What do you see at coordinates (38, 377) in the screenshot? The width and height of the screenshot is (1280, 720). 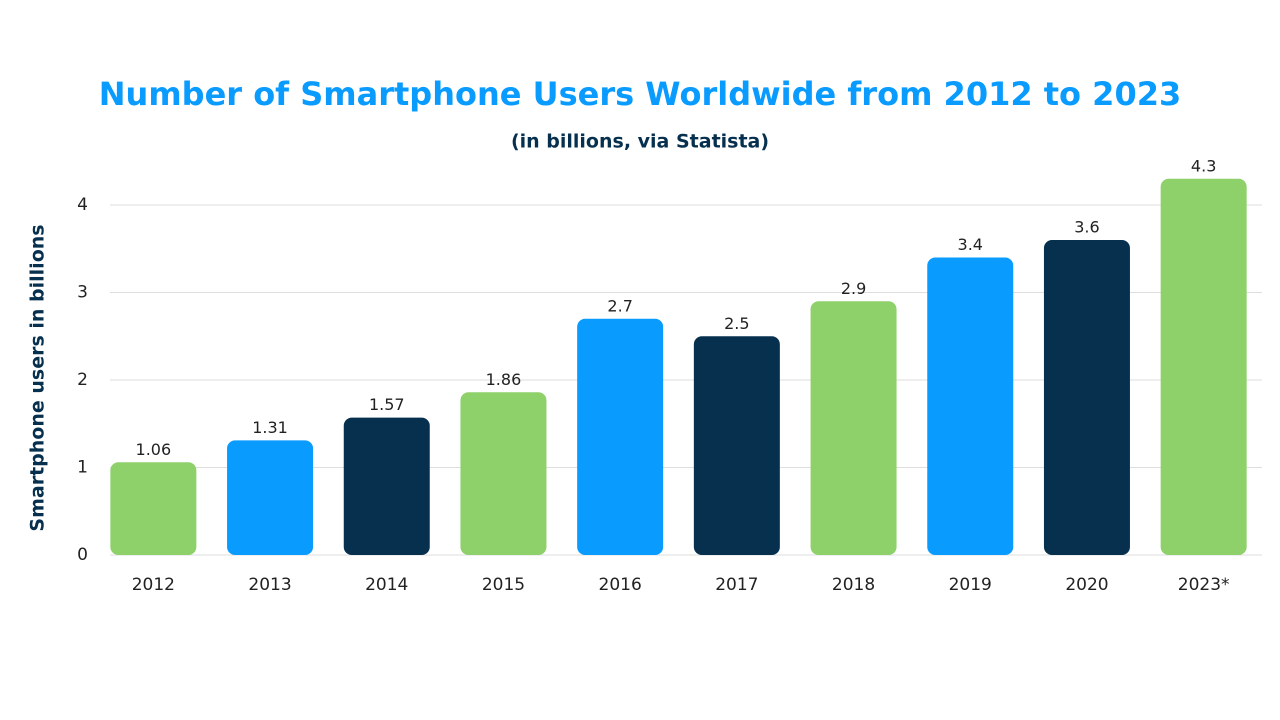 I see `y-axis-label: Smartphone users in billions` at bounding box center [38, 377].